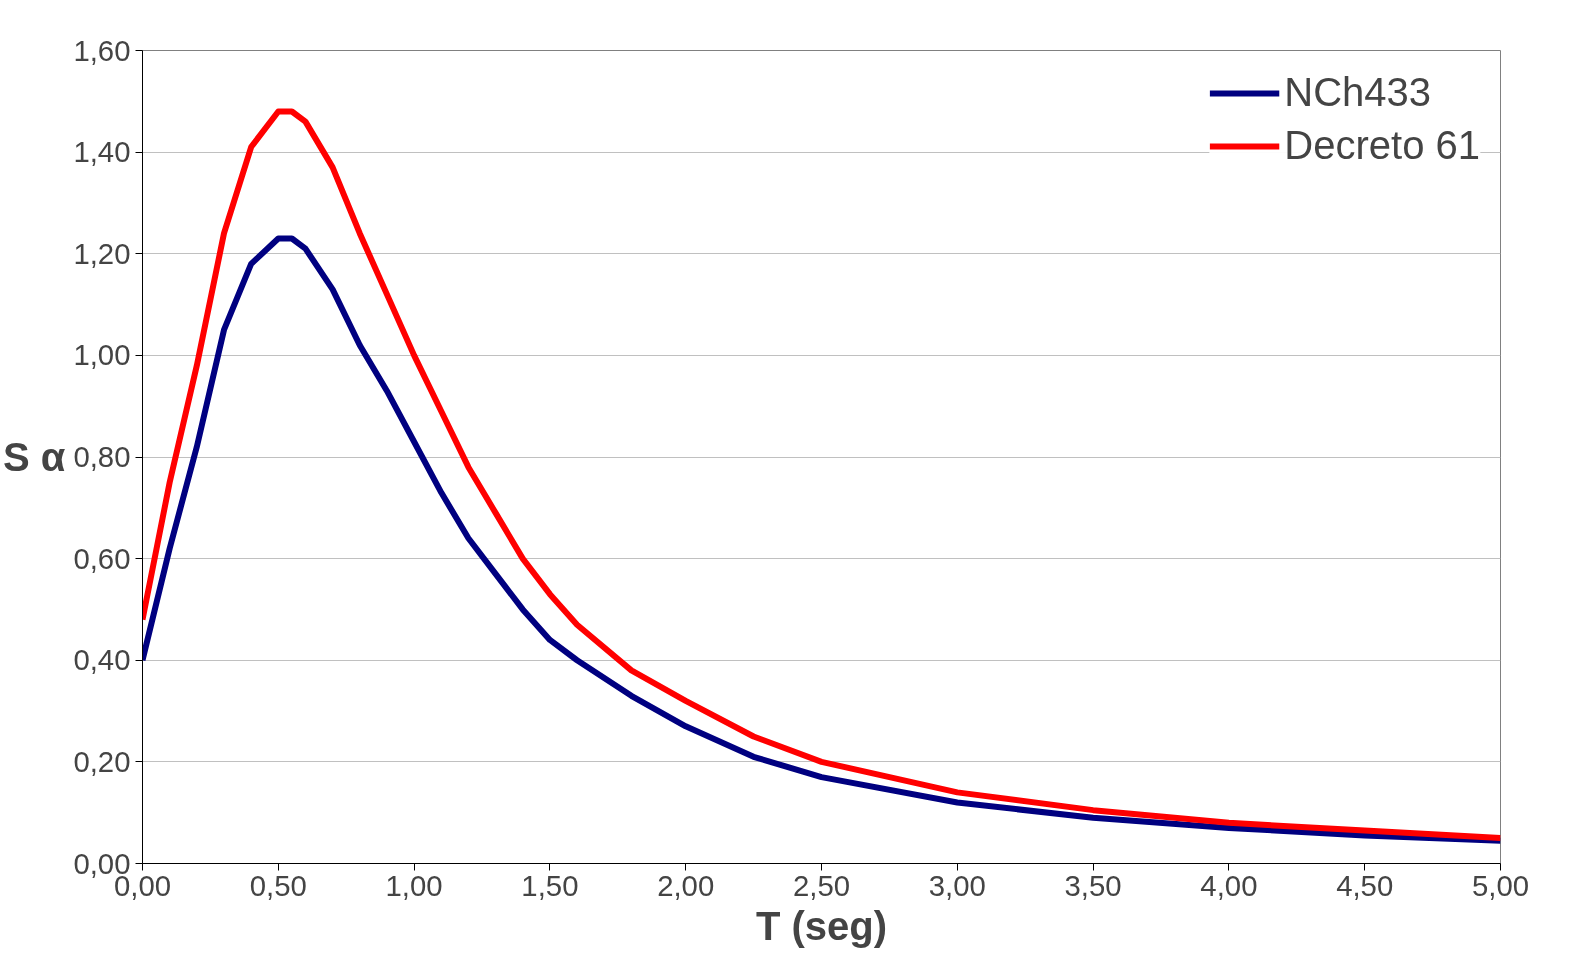 The height and width of the screenshot is (969, 1585). What do you see at coordinates (102, 558) in the screenshot?
I see `y-tick-label: 0,60` at bounding box center [102, 558].